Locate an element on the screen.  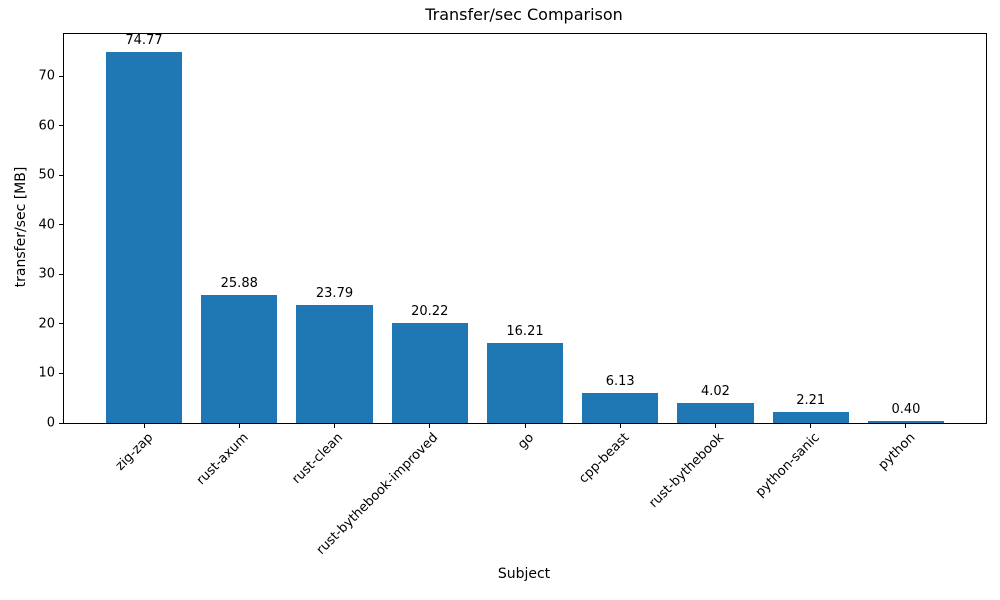
bar-value-label: 4.02 is located at coordinates (715, 392).